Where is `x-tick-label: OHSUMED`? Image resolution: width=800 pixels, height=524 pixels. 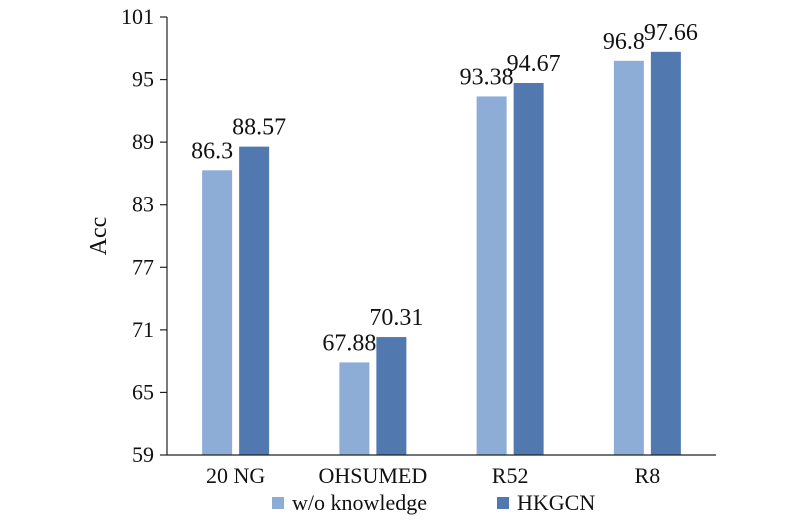 x-tick-label: OHSUMED is located at coordinates (372, 475).